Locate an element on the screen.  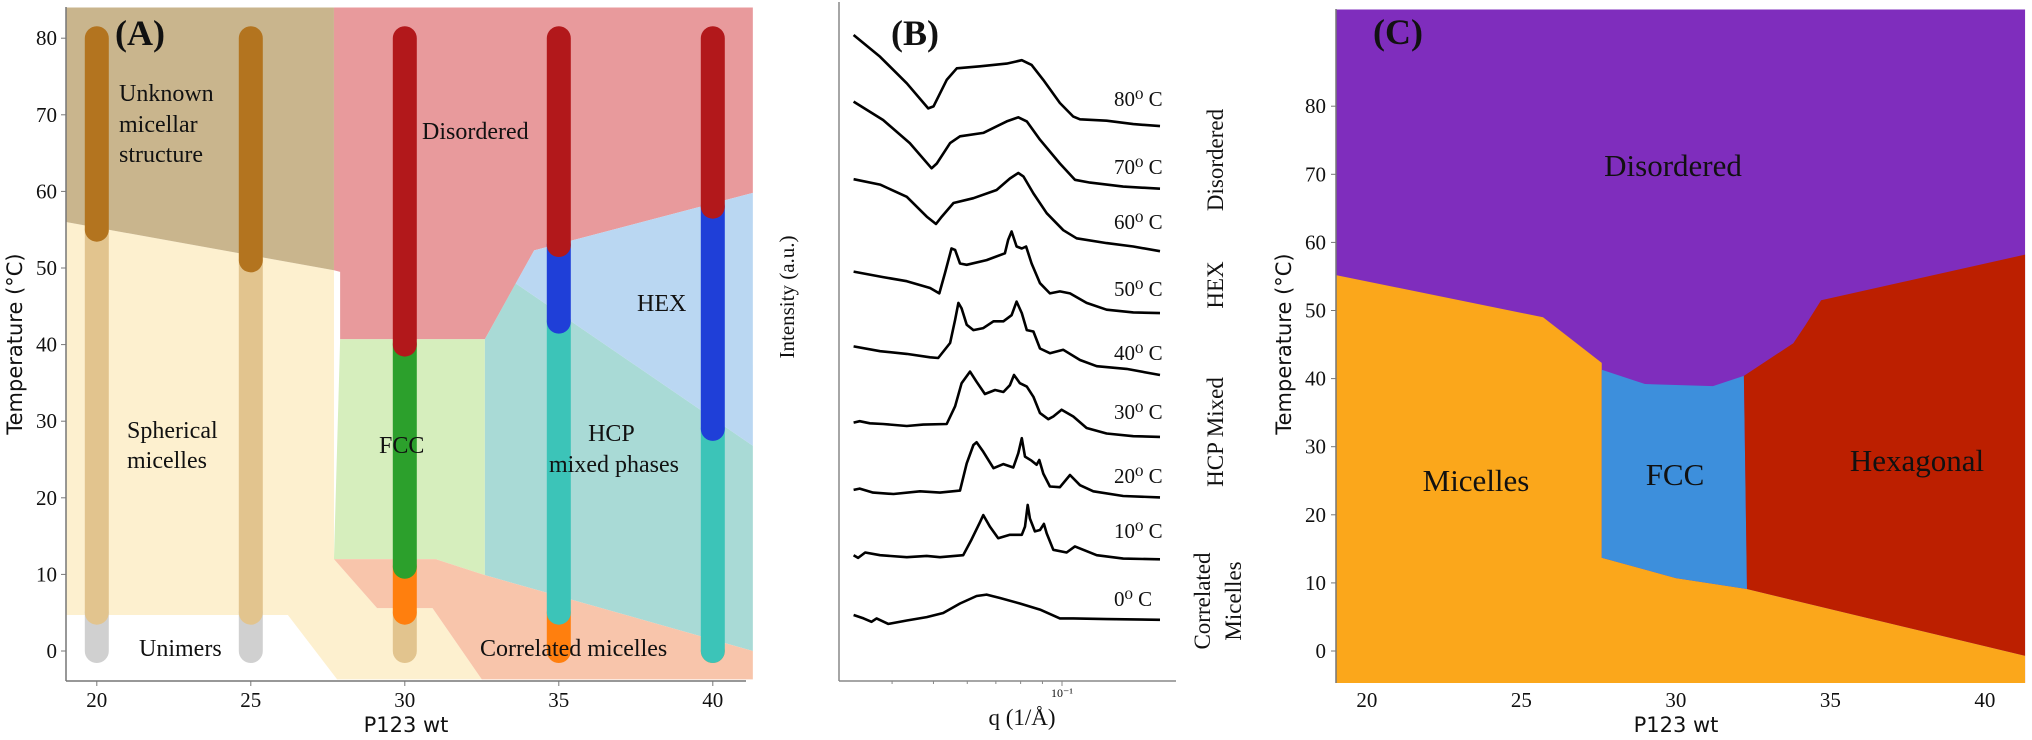
phase-label-micelles: Micelles is located at coordinates (1233, 600).